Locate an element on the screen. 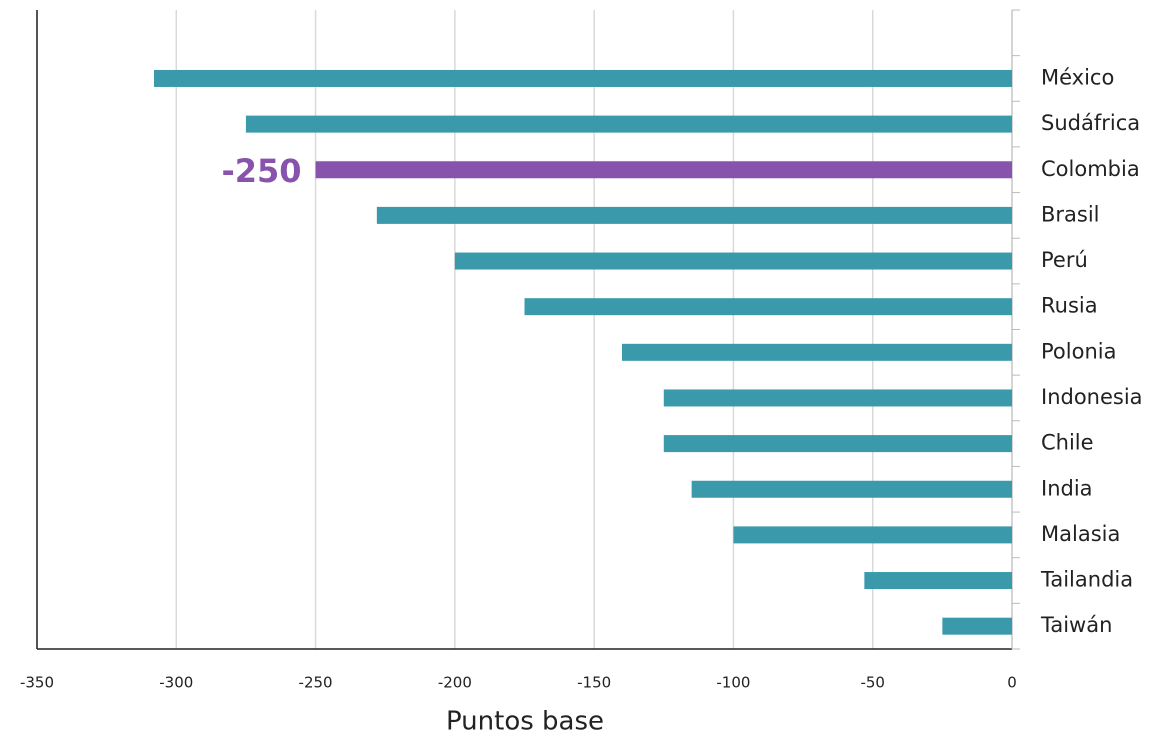 The width and height of the screenshot is (1166, 737). y-tick-label: Sudáfrica is located at coordinates (1090, 123).